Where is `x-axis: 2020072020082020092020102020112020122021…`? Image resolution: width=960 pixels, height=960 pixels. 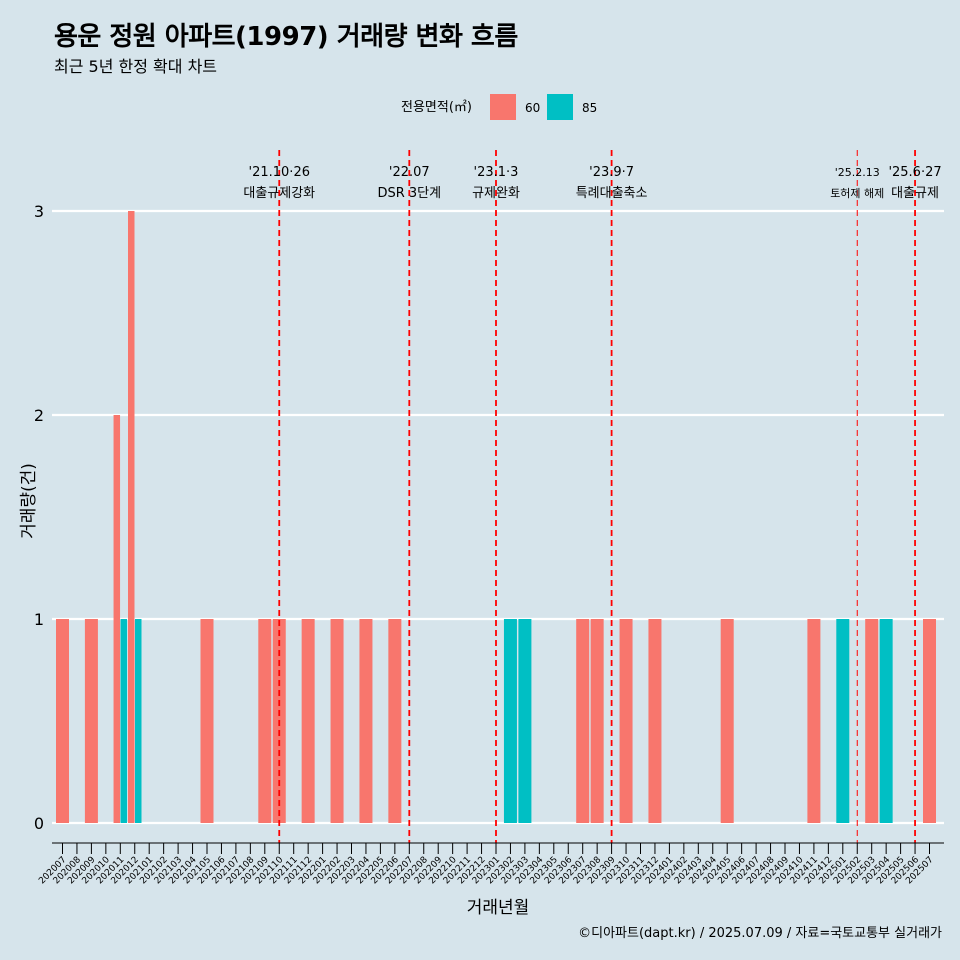
x-axis: 2020072020082020092020102020112020122021… is located at coordinates (490, 864).